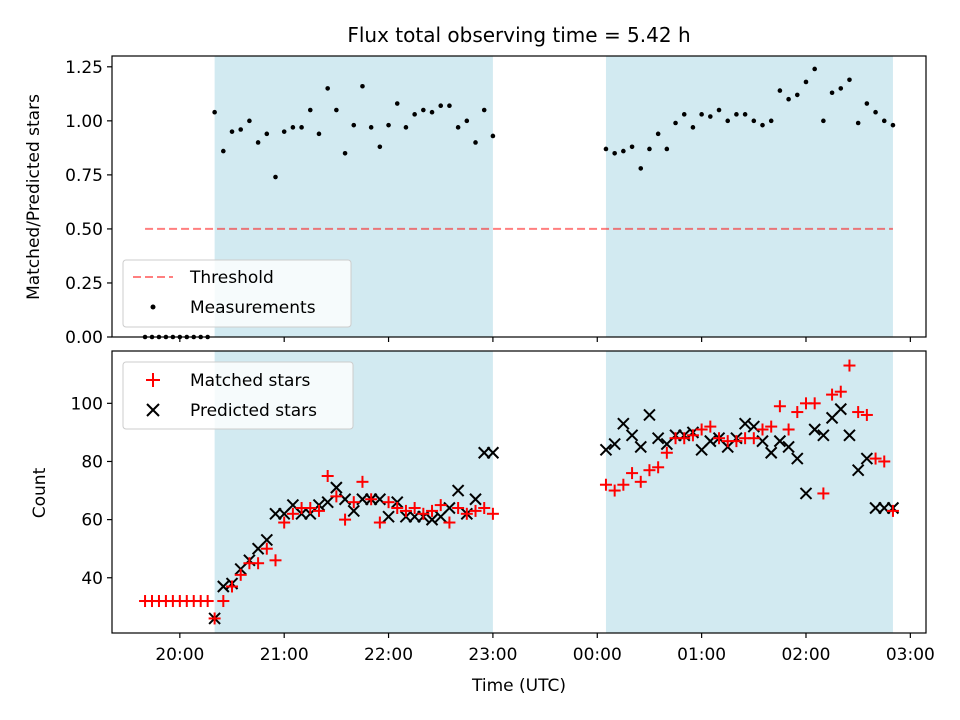  What do you see at coordinates (518, 686) in the screenshot?
I see `x-axis-label: Time (UTC)` at bounding box center [518, 686].